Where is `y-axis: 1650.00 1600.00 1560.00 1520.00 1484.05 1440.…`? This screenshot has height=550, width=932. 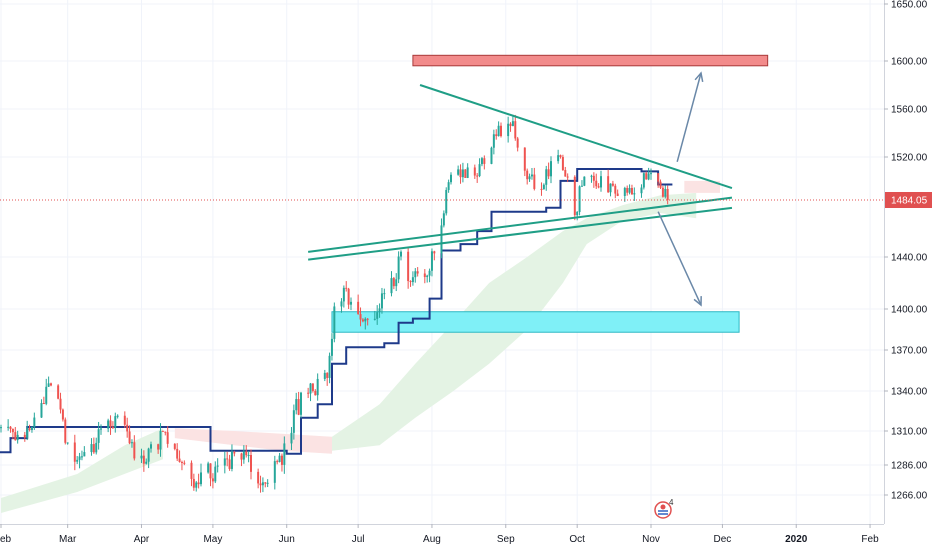
y-axis: 1650.00 1600.00 1560.00 1520.00 1484.05 1440.… is located at coordinates (908, 275).